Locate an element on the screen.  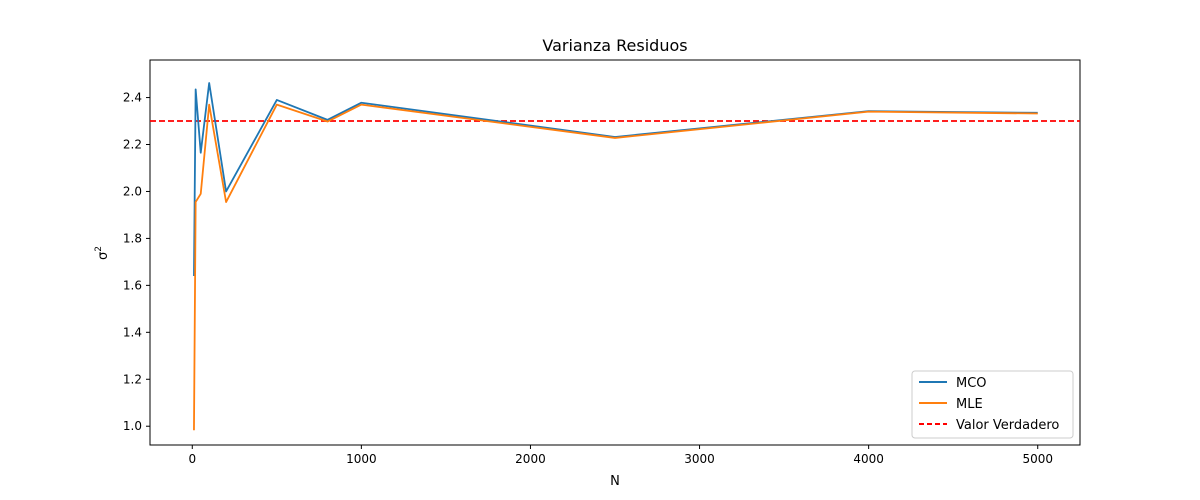
x-tick-label: 5000 is located at coordinates (1037, 459).